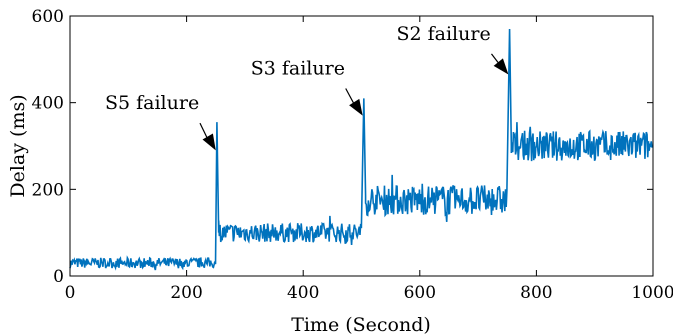 The height and width of the screenshot is (335, 673). I want to click on annotation-label: S3 failure, so click(298, 69).